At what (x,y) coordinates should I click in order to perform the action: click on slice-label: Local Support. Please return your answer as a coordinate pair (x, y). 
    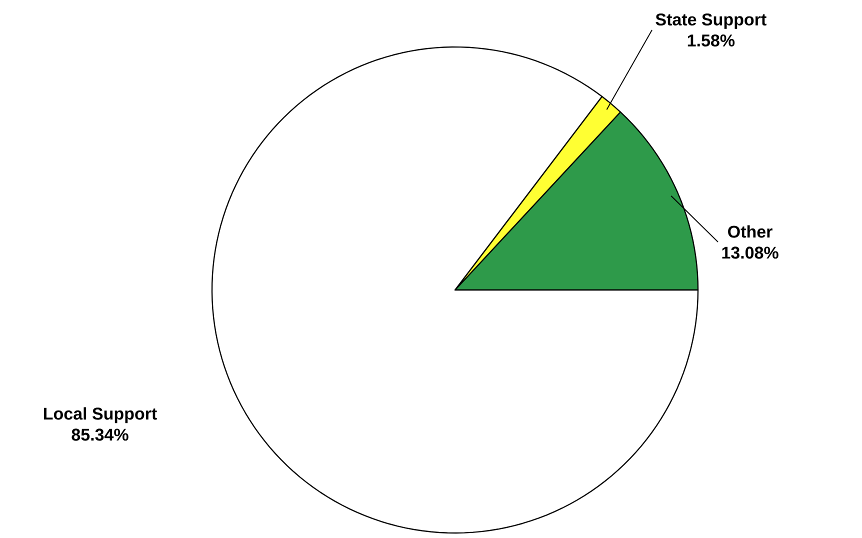
    Looking at the image, I should click on (100, 415).